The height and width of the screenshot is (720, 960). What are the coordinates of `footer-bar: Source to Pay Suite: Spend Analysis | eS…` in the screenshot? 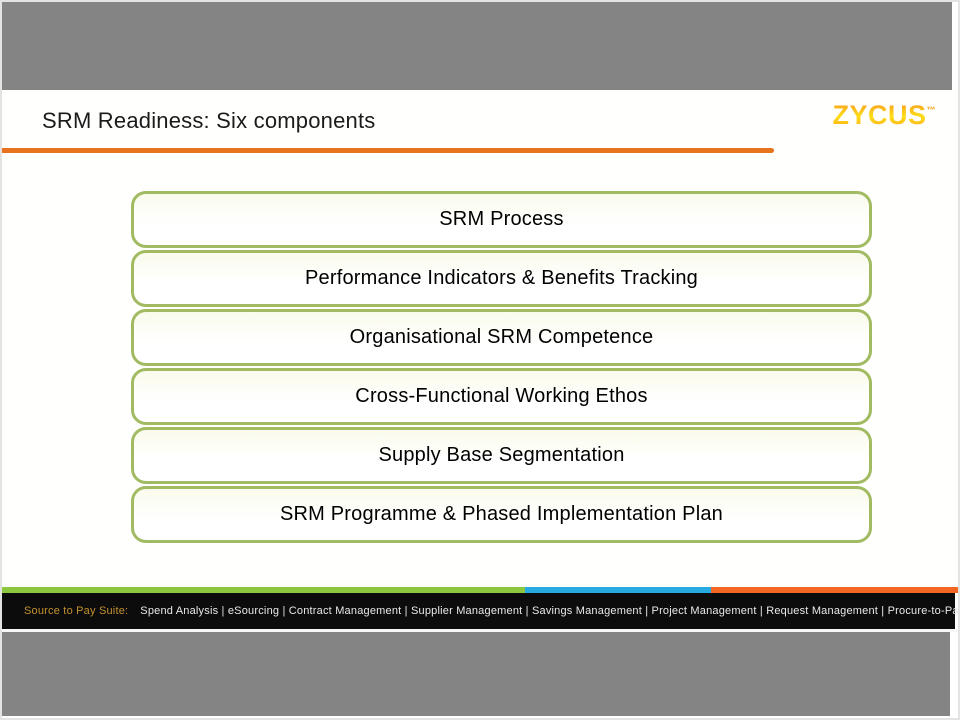 It's located at (480, 611).